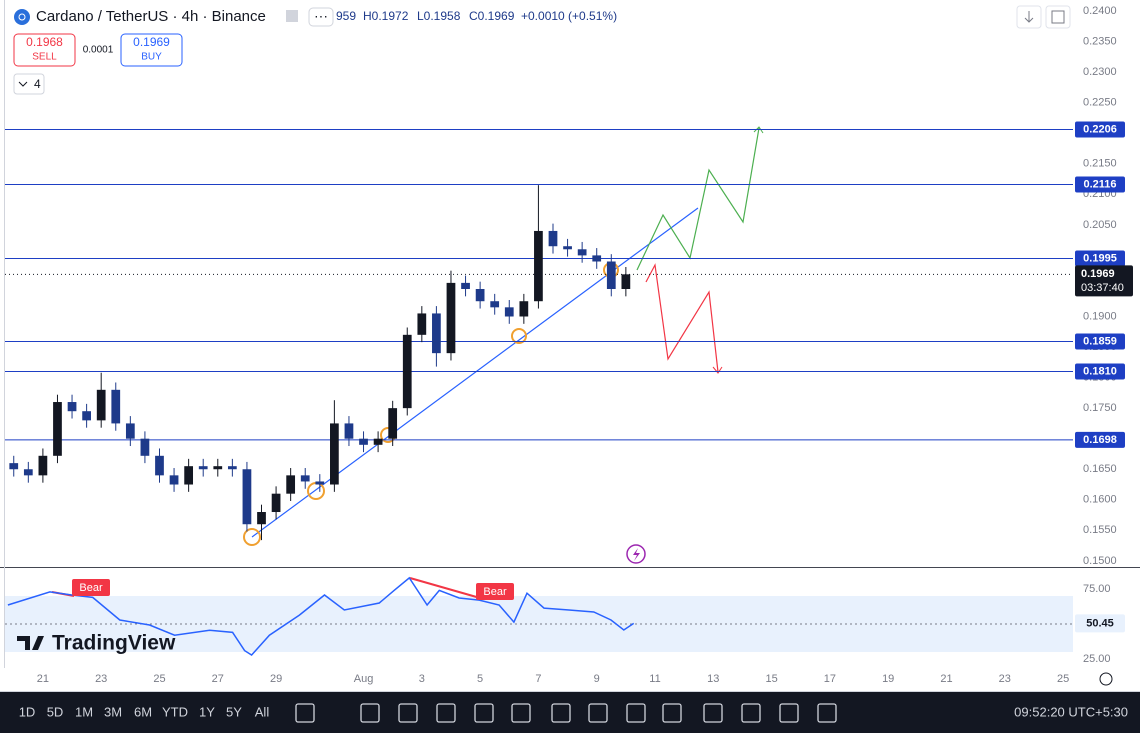  Describe the element at coordinates (292, 16) in the screenshot. I see `flag-icon` at that location.